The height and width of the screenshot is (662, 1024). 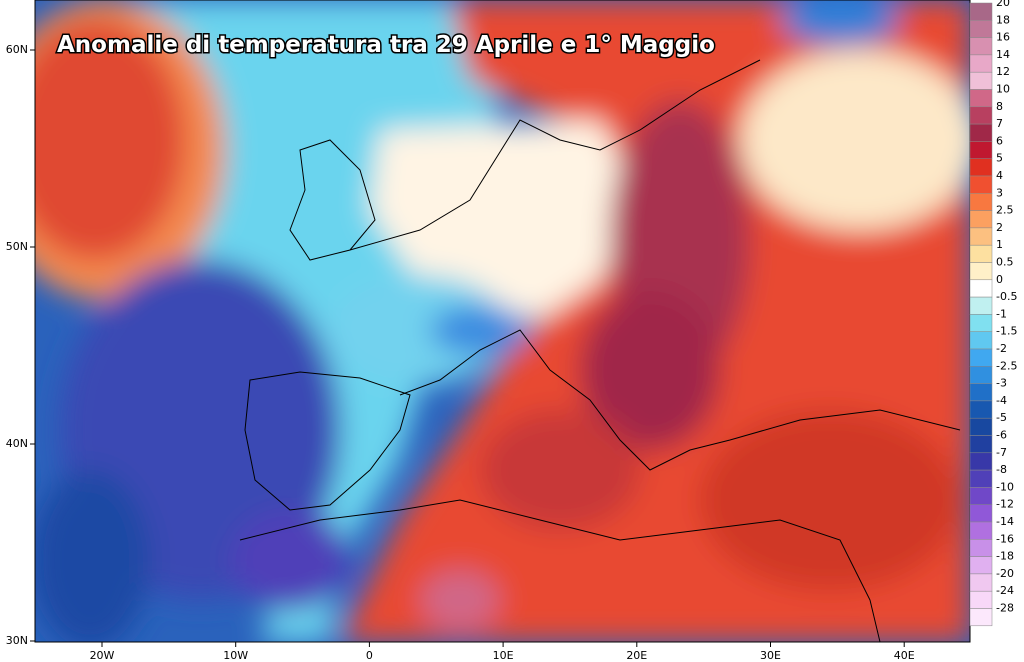 What do you see at coordinates (1005, 573) in the screenshot?
I see `legend-label: -20` at bounding box center [1005, 573].